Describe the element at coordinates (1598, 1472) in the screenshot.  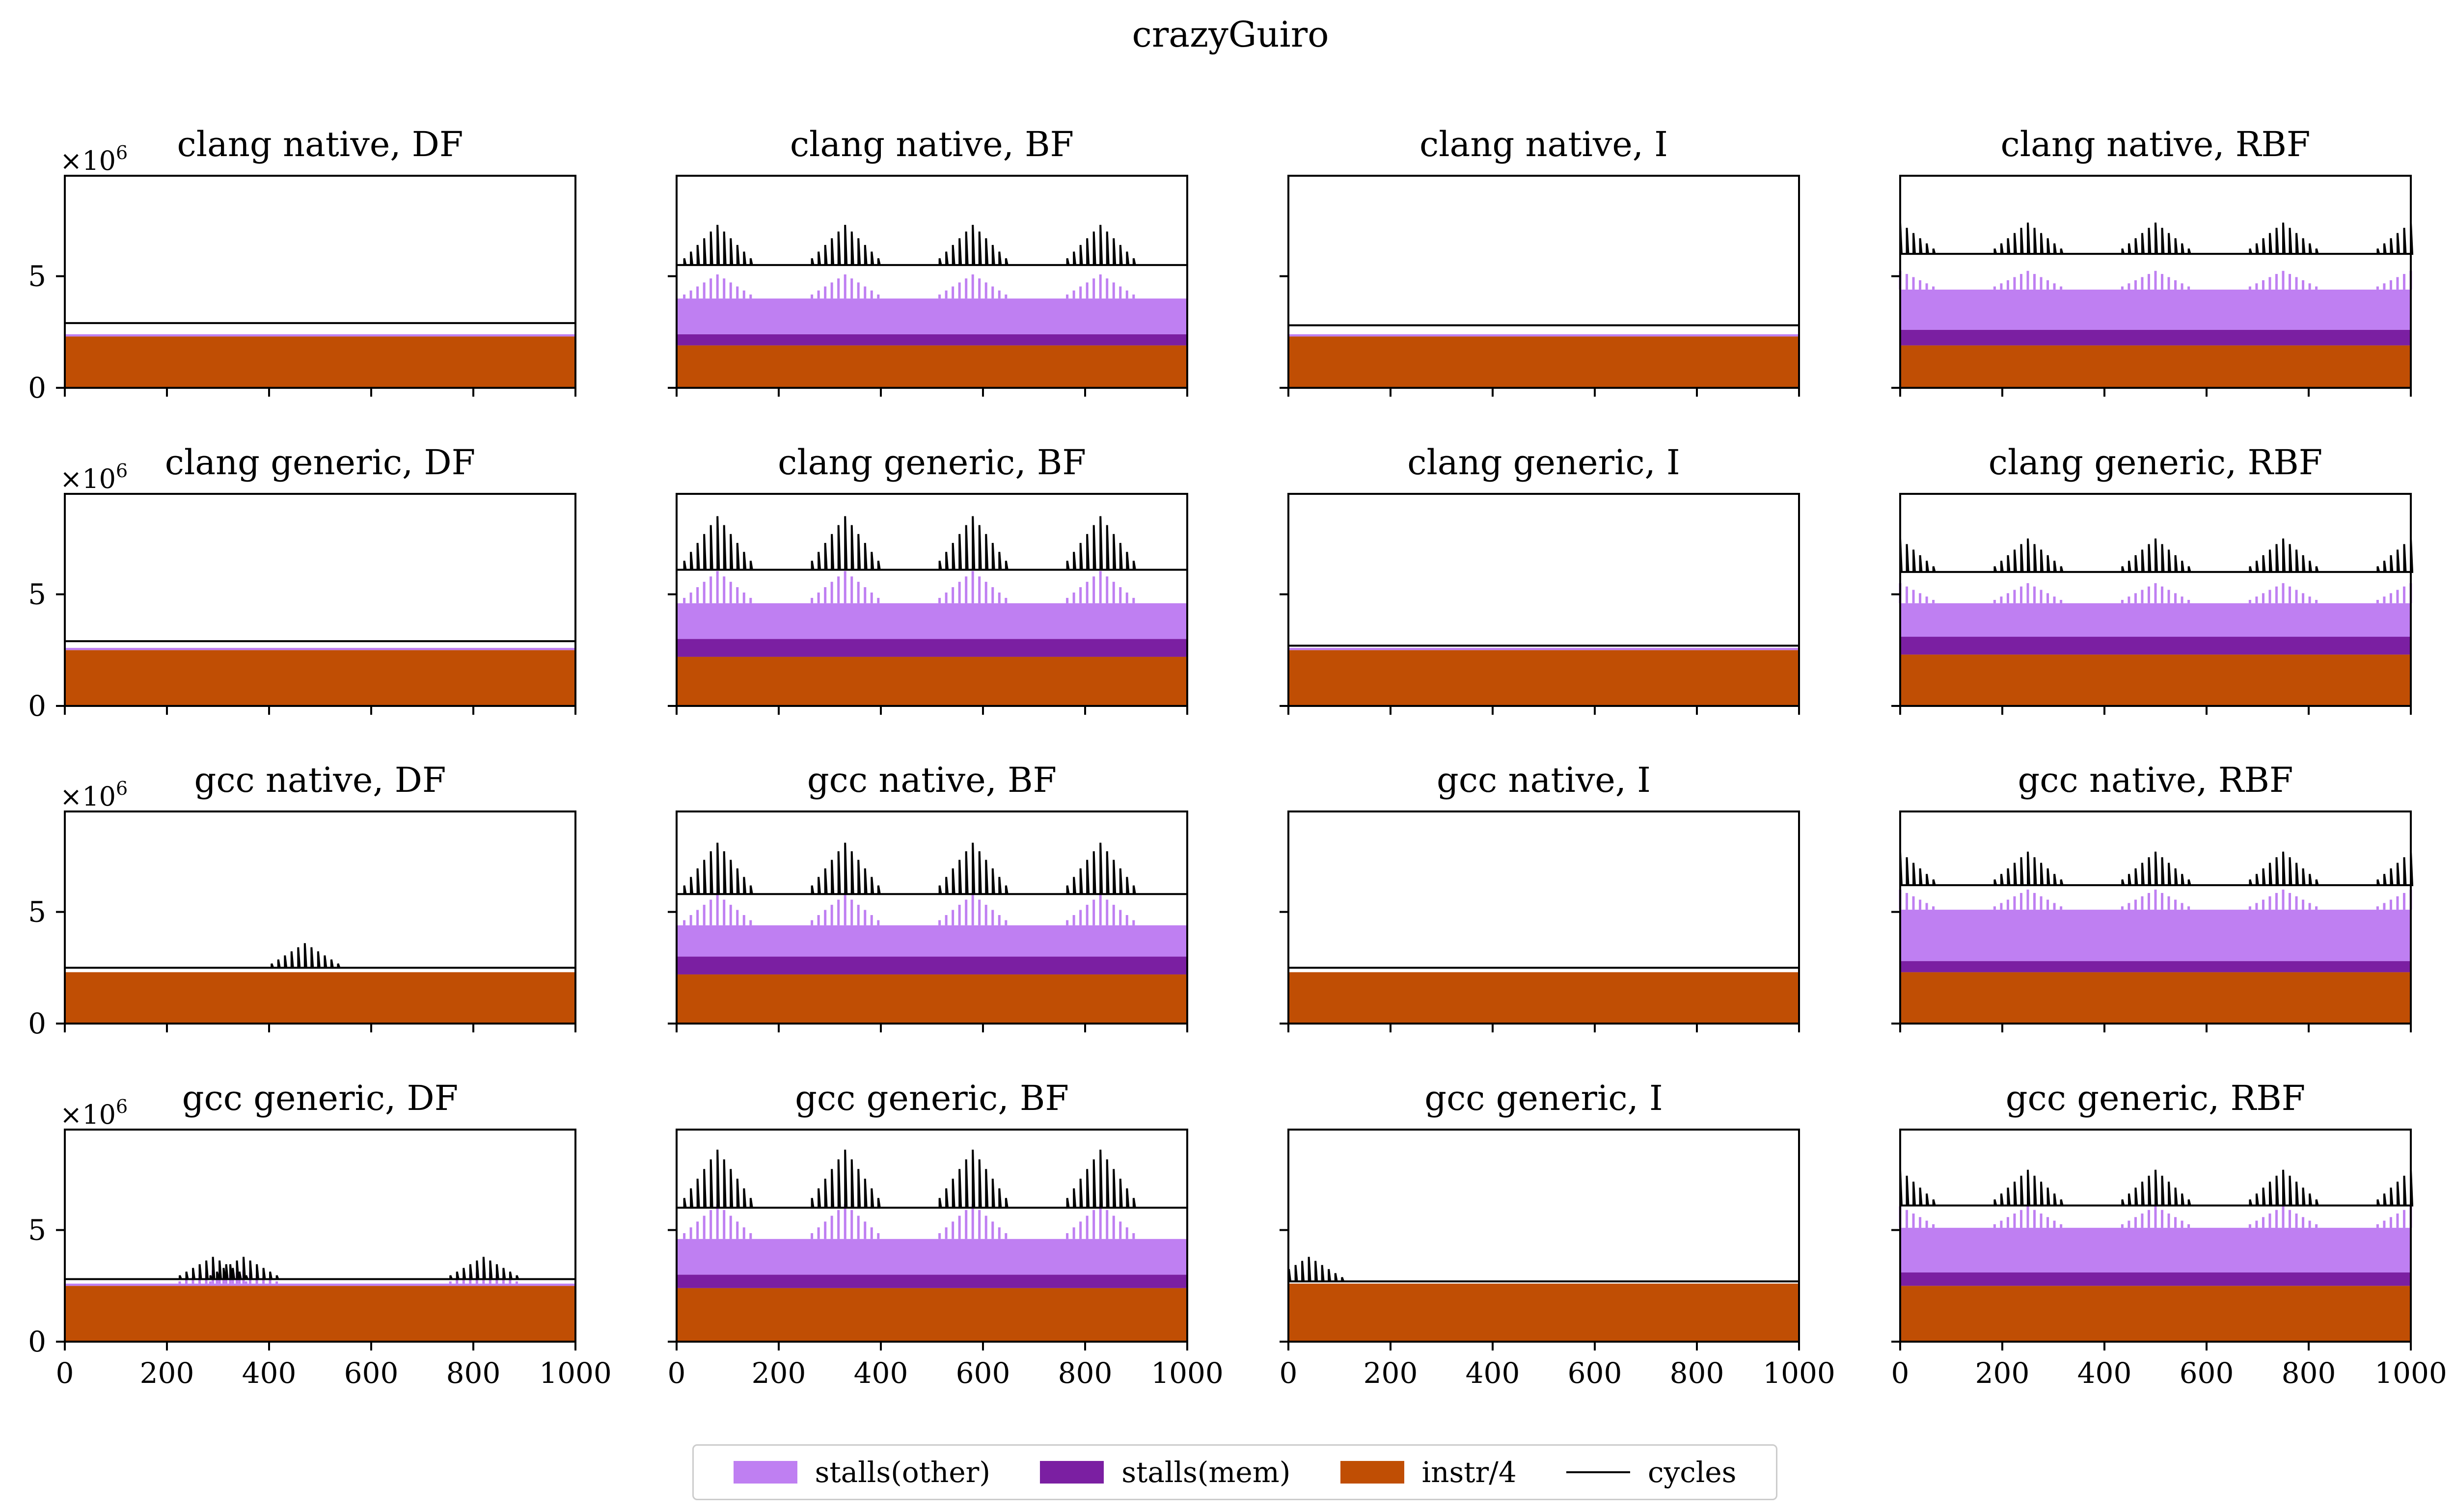
I see `legend-line-cycles` at that location.